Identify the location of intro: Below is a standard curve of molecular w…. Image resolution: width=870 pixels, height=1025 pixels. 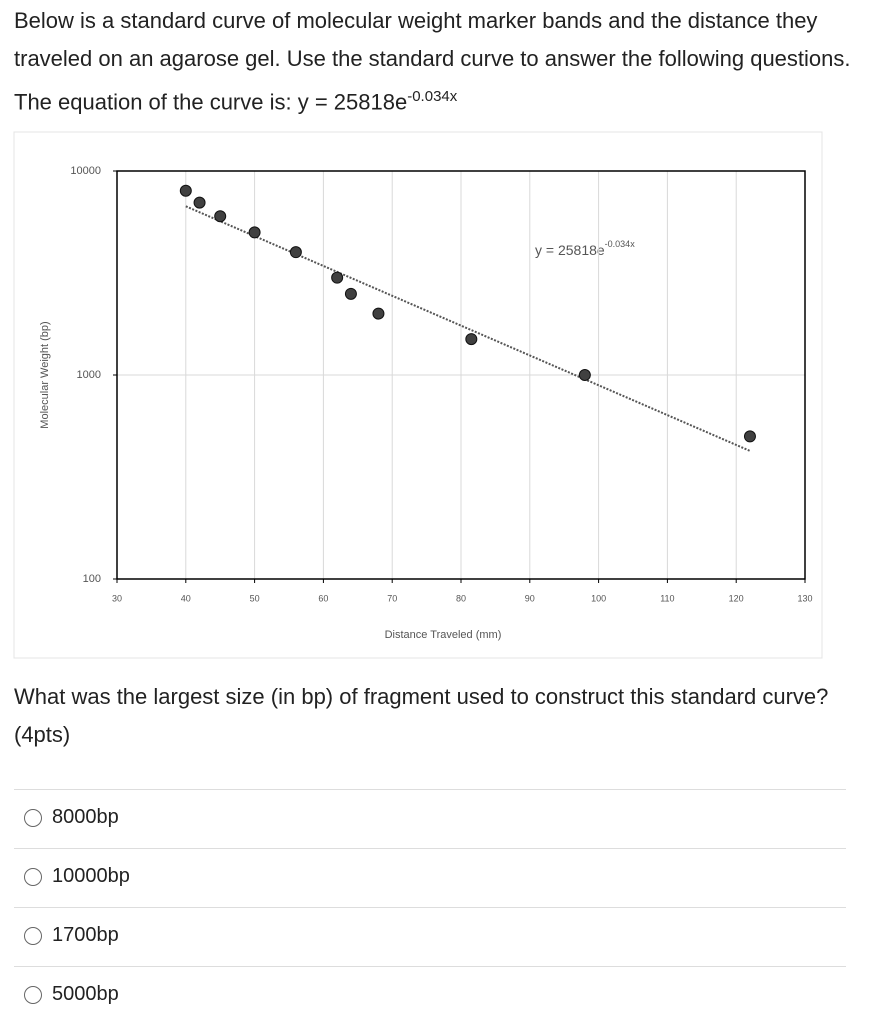
(434, 61).